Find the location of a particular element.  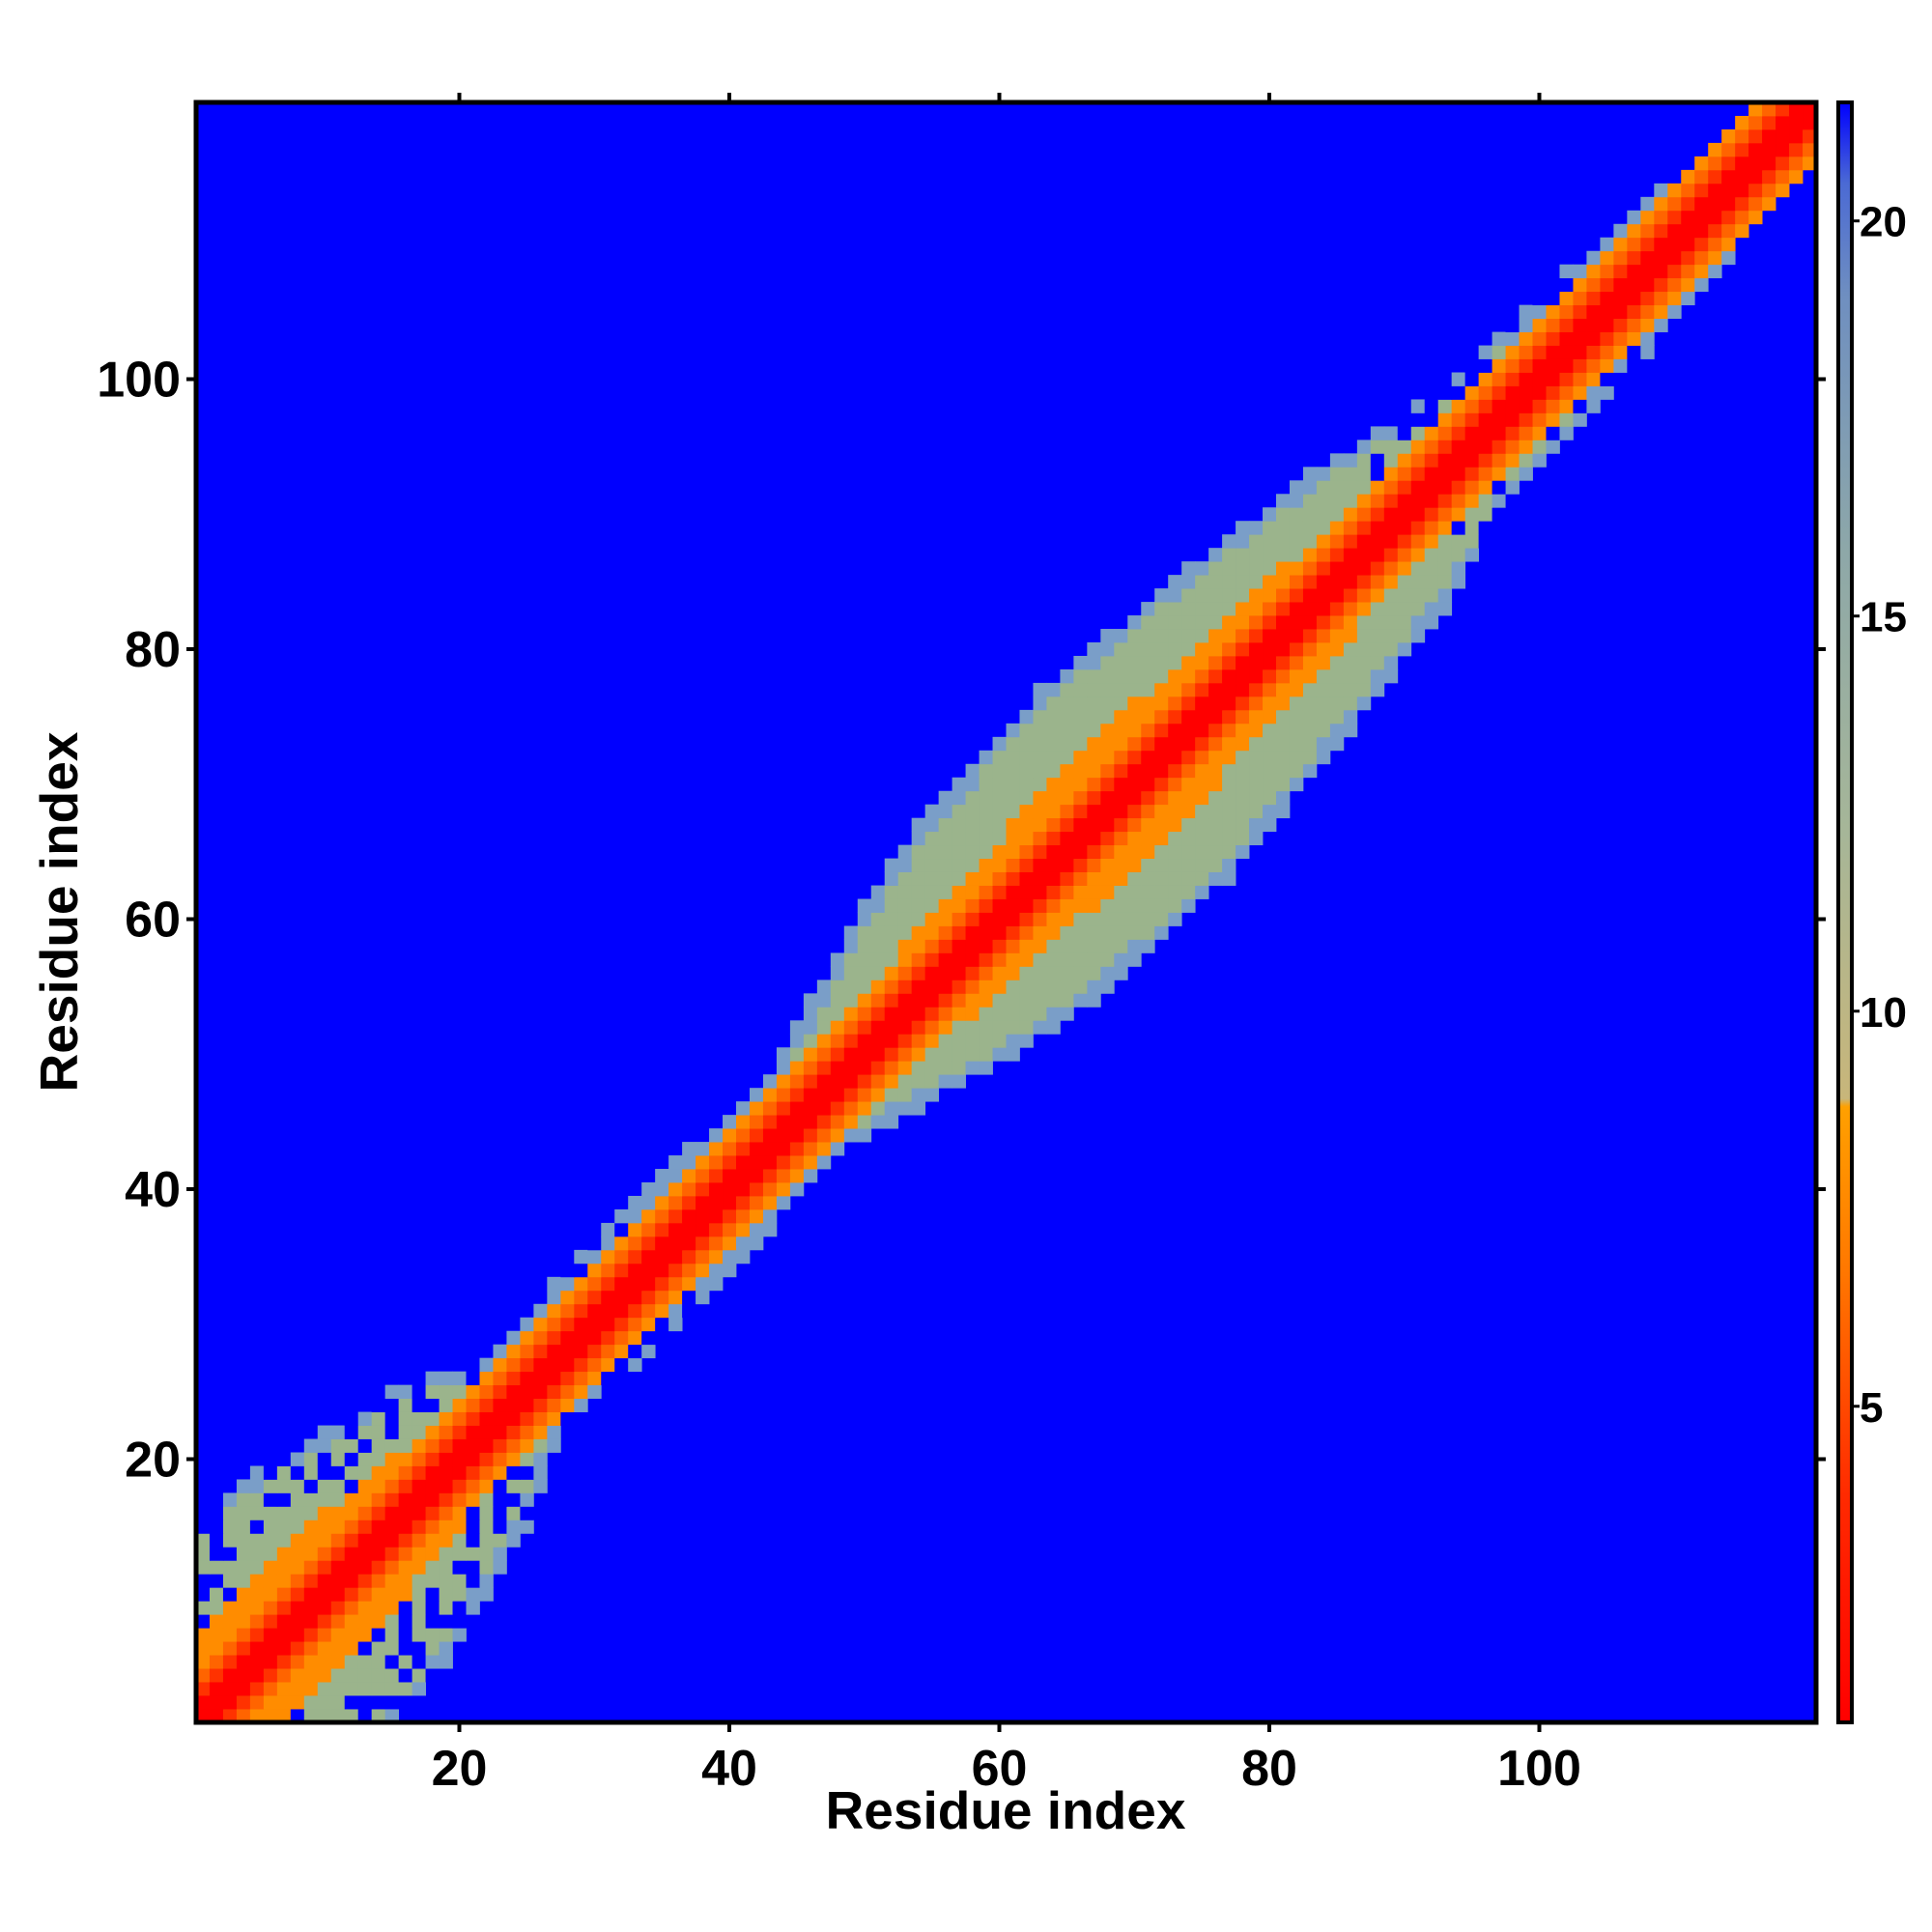

y-tick-label: 40 is located at coordinates (153, 1190).